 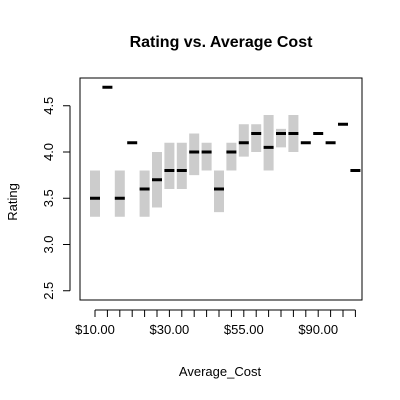 I want to click on y-tick-label-3: 4.0, so click(x=48, y=152).